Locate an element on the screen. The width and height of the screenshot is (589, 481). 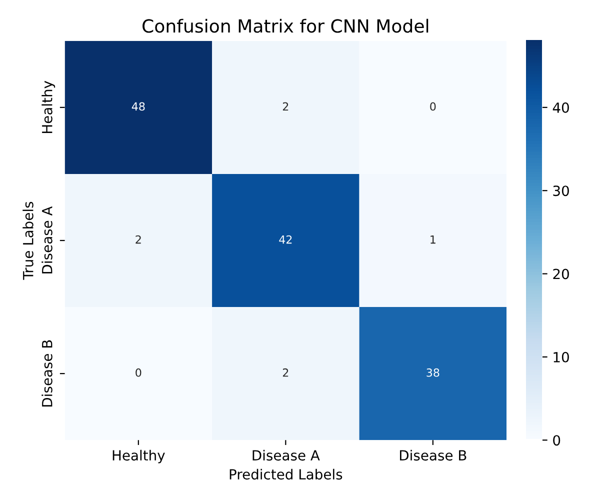
y-tick-label: Healthy is located at coordinates (49, 106).